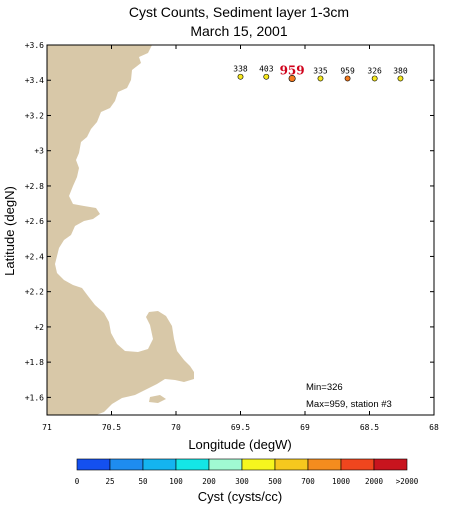 This screenshot has height=507, width=453. I want to click on y-tick-label: +3, so click(39, 151).